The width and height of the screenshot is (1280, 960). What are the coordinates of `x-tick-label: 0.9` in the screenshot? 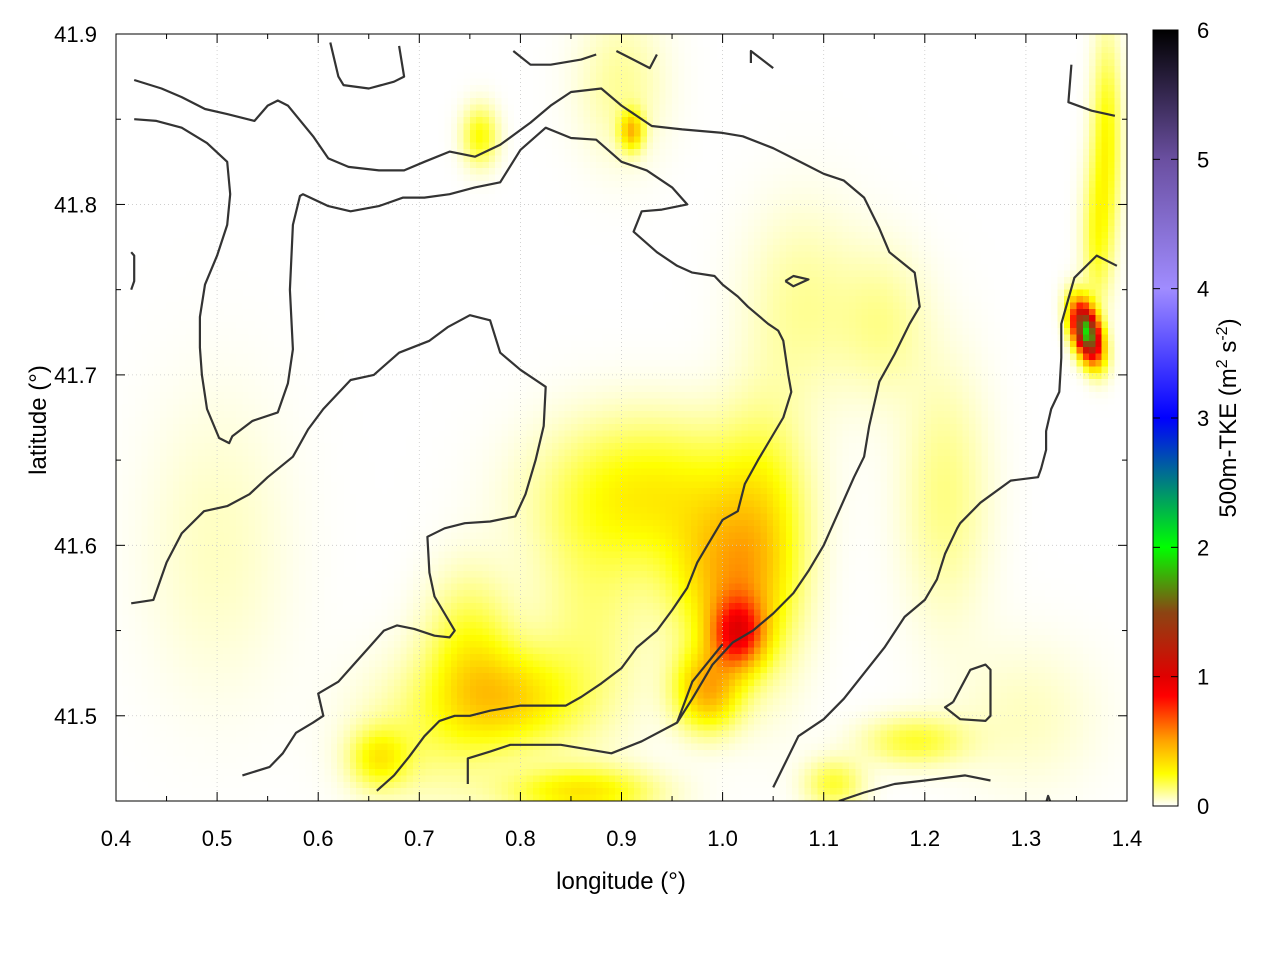 It's located at (621, 838).